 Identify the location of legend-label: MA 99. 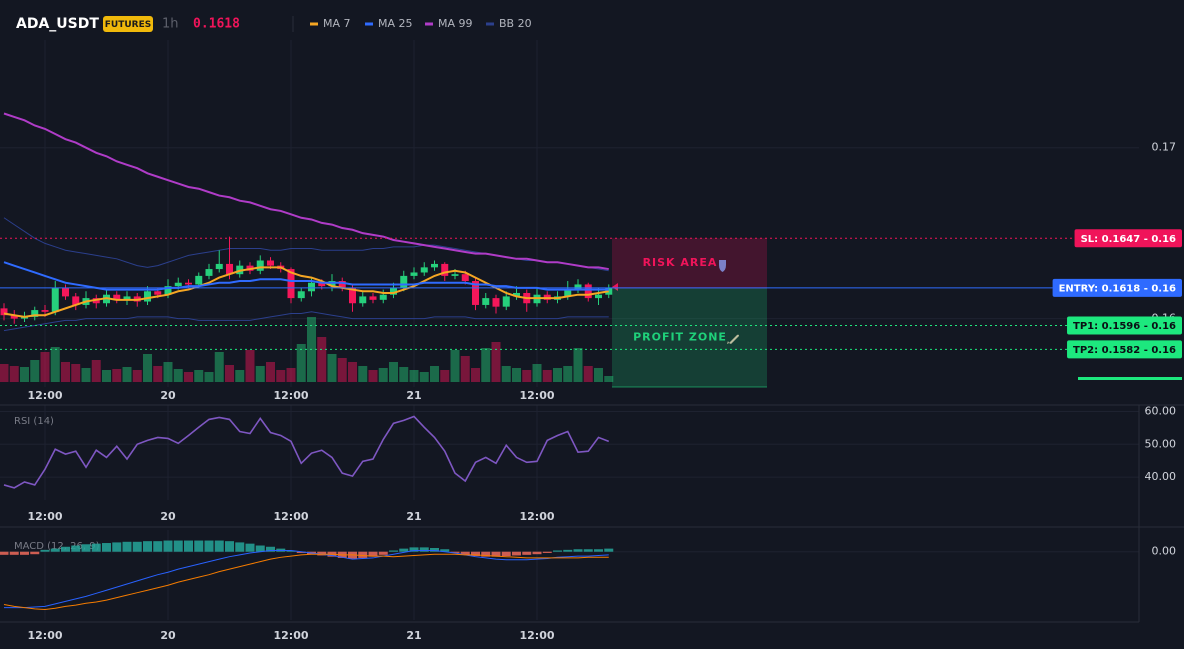
(455, 23).